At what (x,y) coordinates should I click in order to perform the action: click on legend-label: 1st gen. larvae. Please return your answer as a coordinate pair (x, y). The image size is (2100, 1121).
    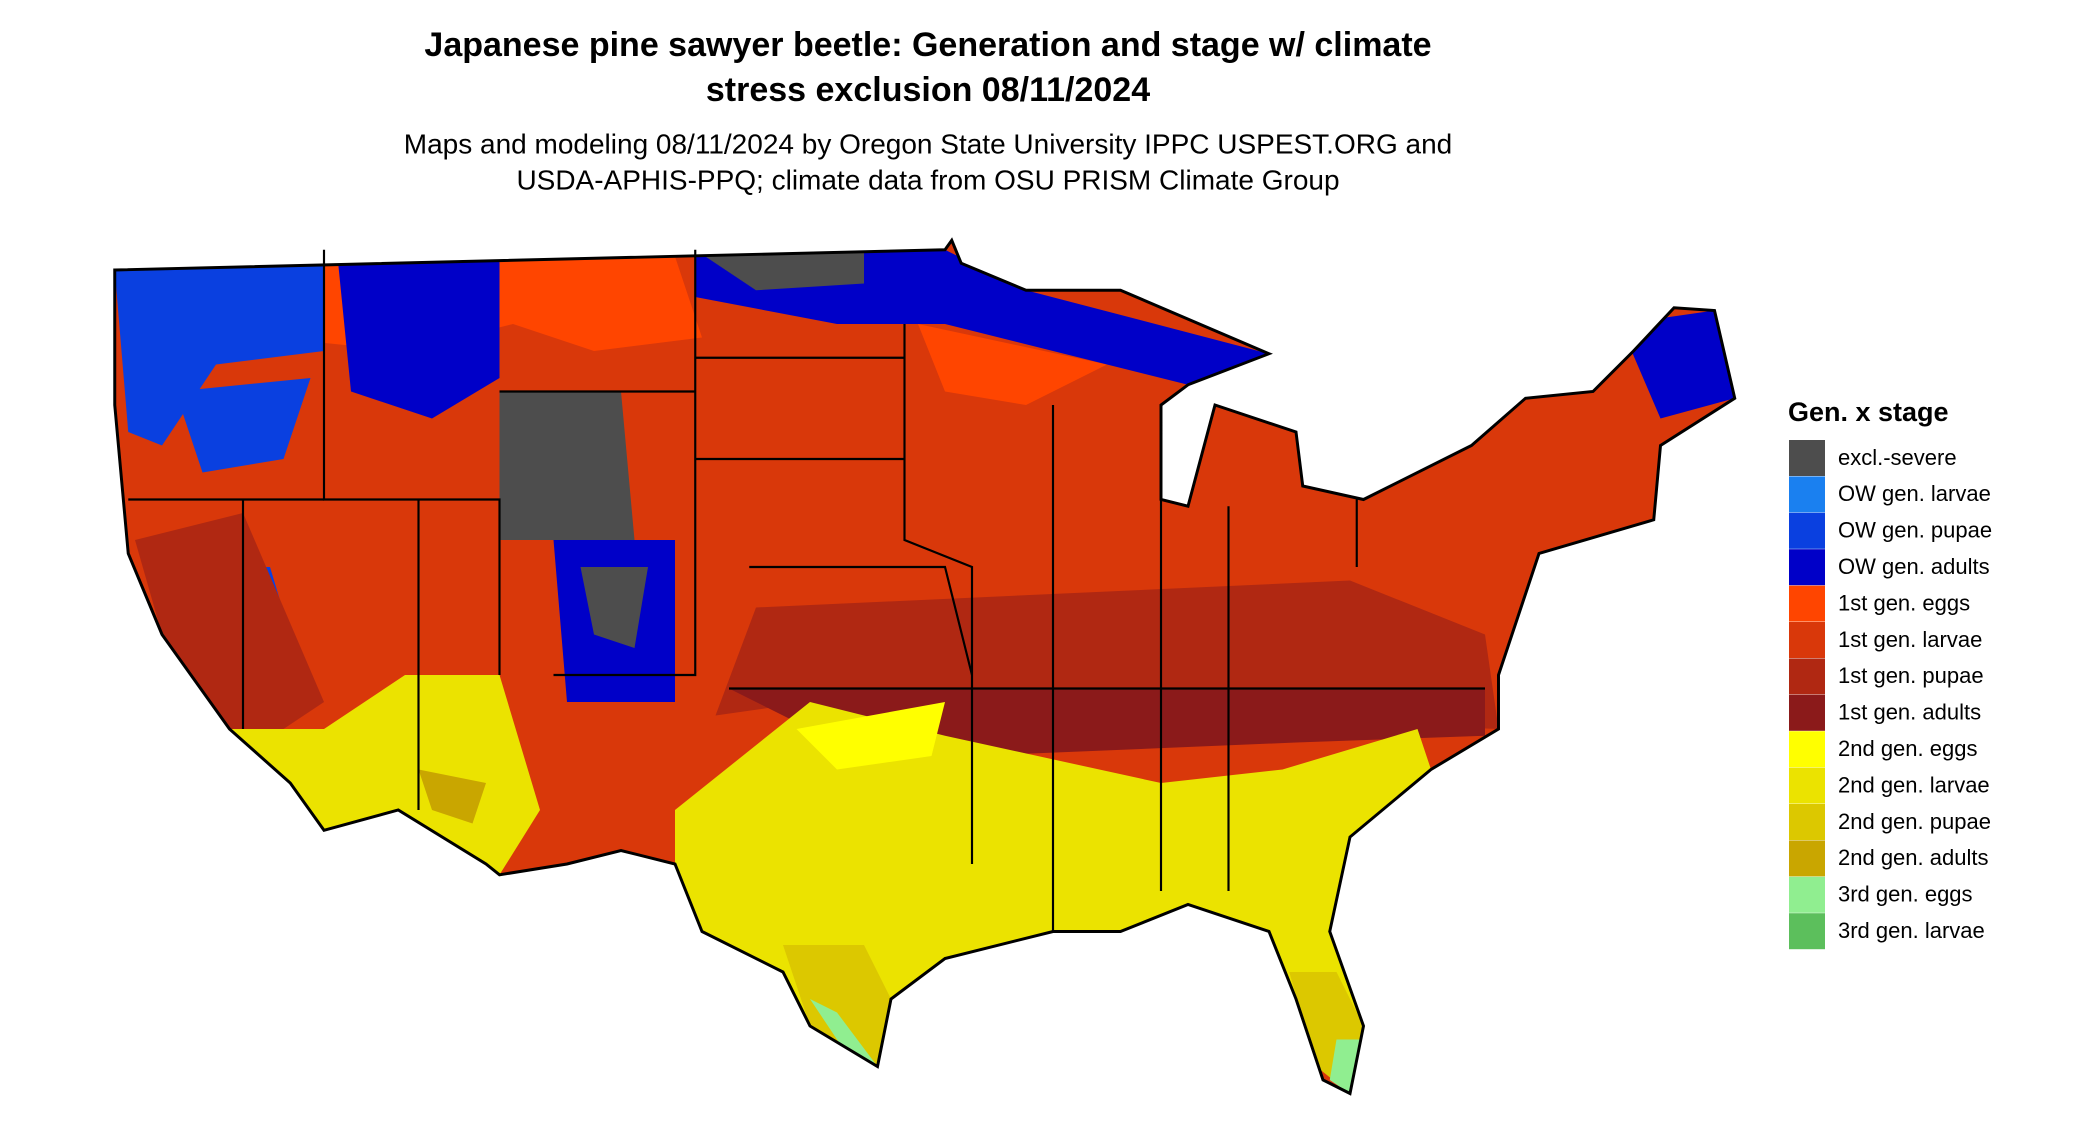
    Looking at the image, I should click on (1910, 639).